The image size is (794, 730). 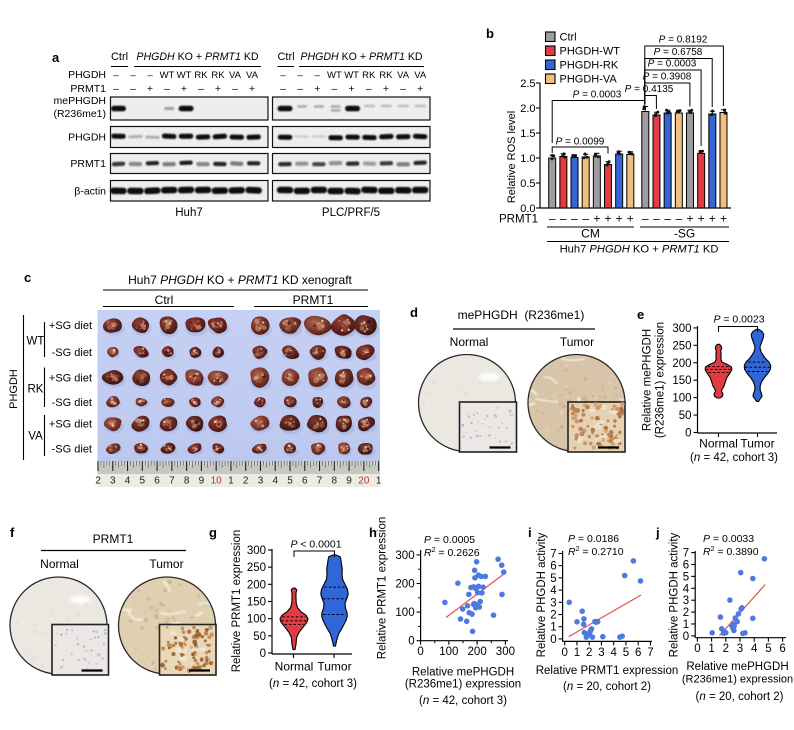 I want to click on svg-text: PHGDH-RK, so click(x=589, y=66).